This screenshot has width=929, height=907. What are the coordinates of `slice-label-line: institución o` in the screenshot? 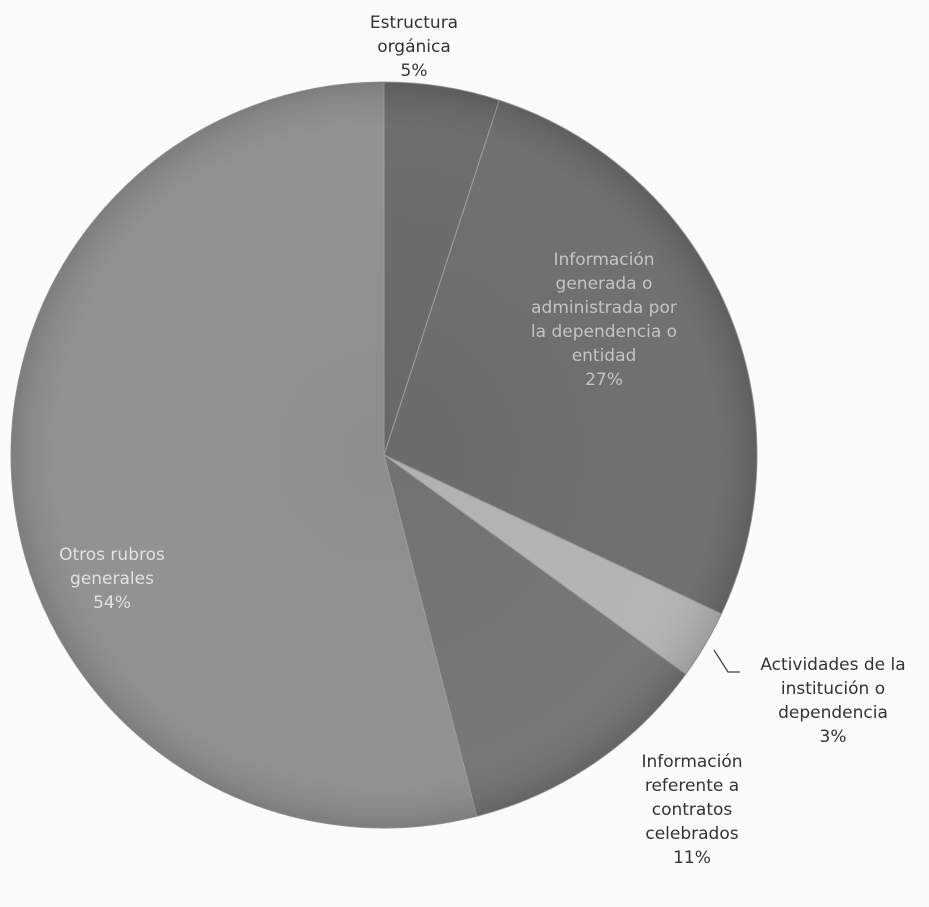 It's located at (833, 689).